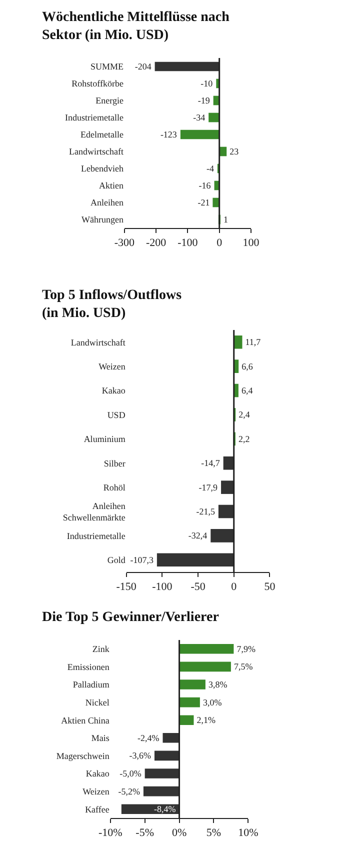 The image size is (350, 858). Describe the element at coordinates (169, 135) in the screenshot. I see `data-label: -123` at that location.